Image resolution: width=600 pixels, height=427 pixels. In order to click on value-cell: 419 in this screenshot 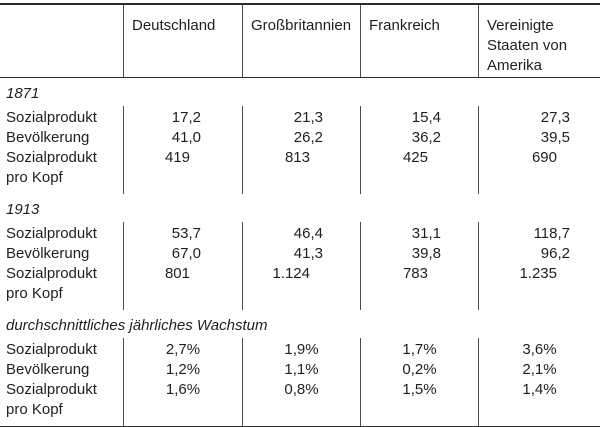, I will do `click(182, 171)`.